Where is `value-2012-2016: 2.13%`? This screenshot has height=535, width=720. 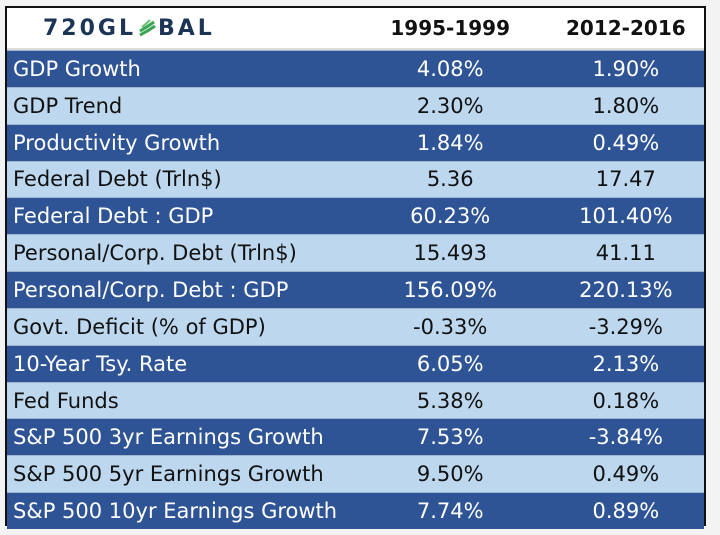 value-2012-2016: 2.13% is located at coordinates (626, 363).